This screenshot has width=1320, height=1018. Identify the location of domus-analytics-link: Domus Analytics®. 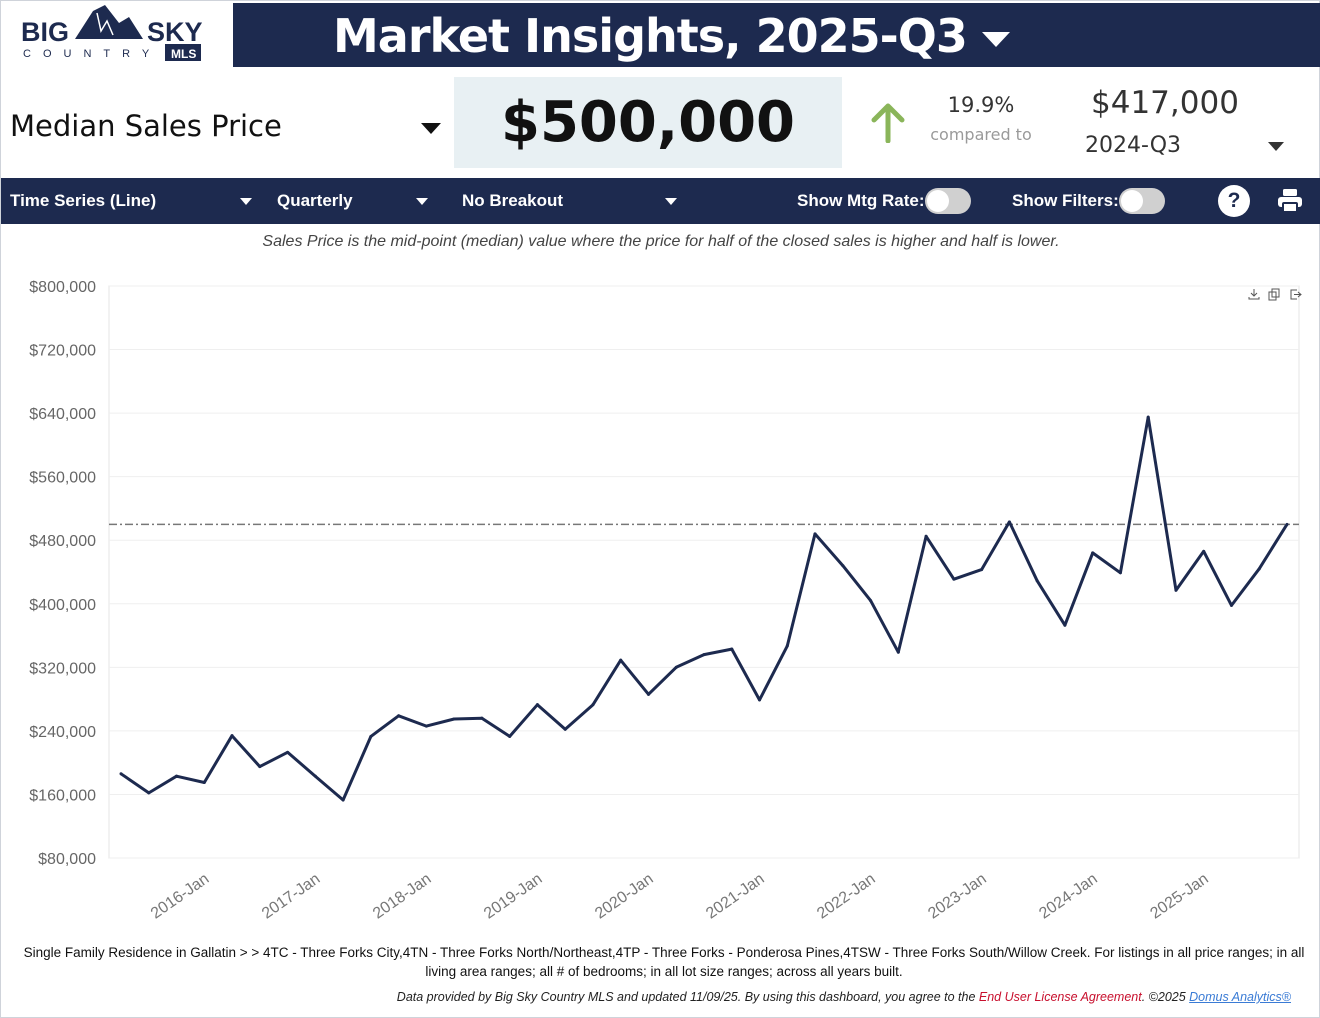
(1240, 997).